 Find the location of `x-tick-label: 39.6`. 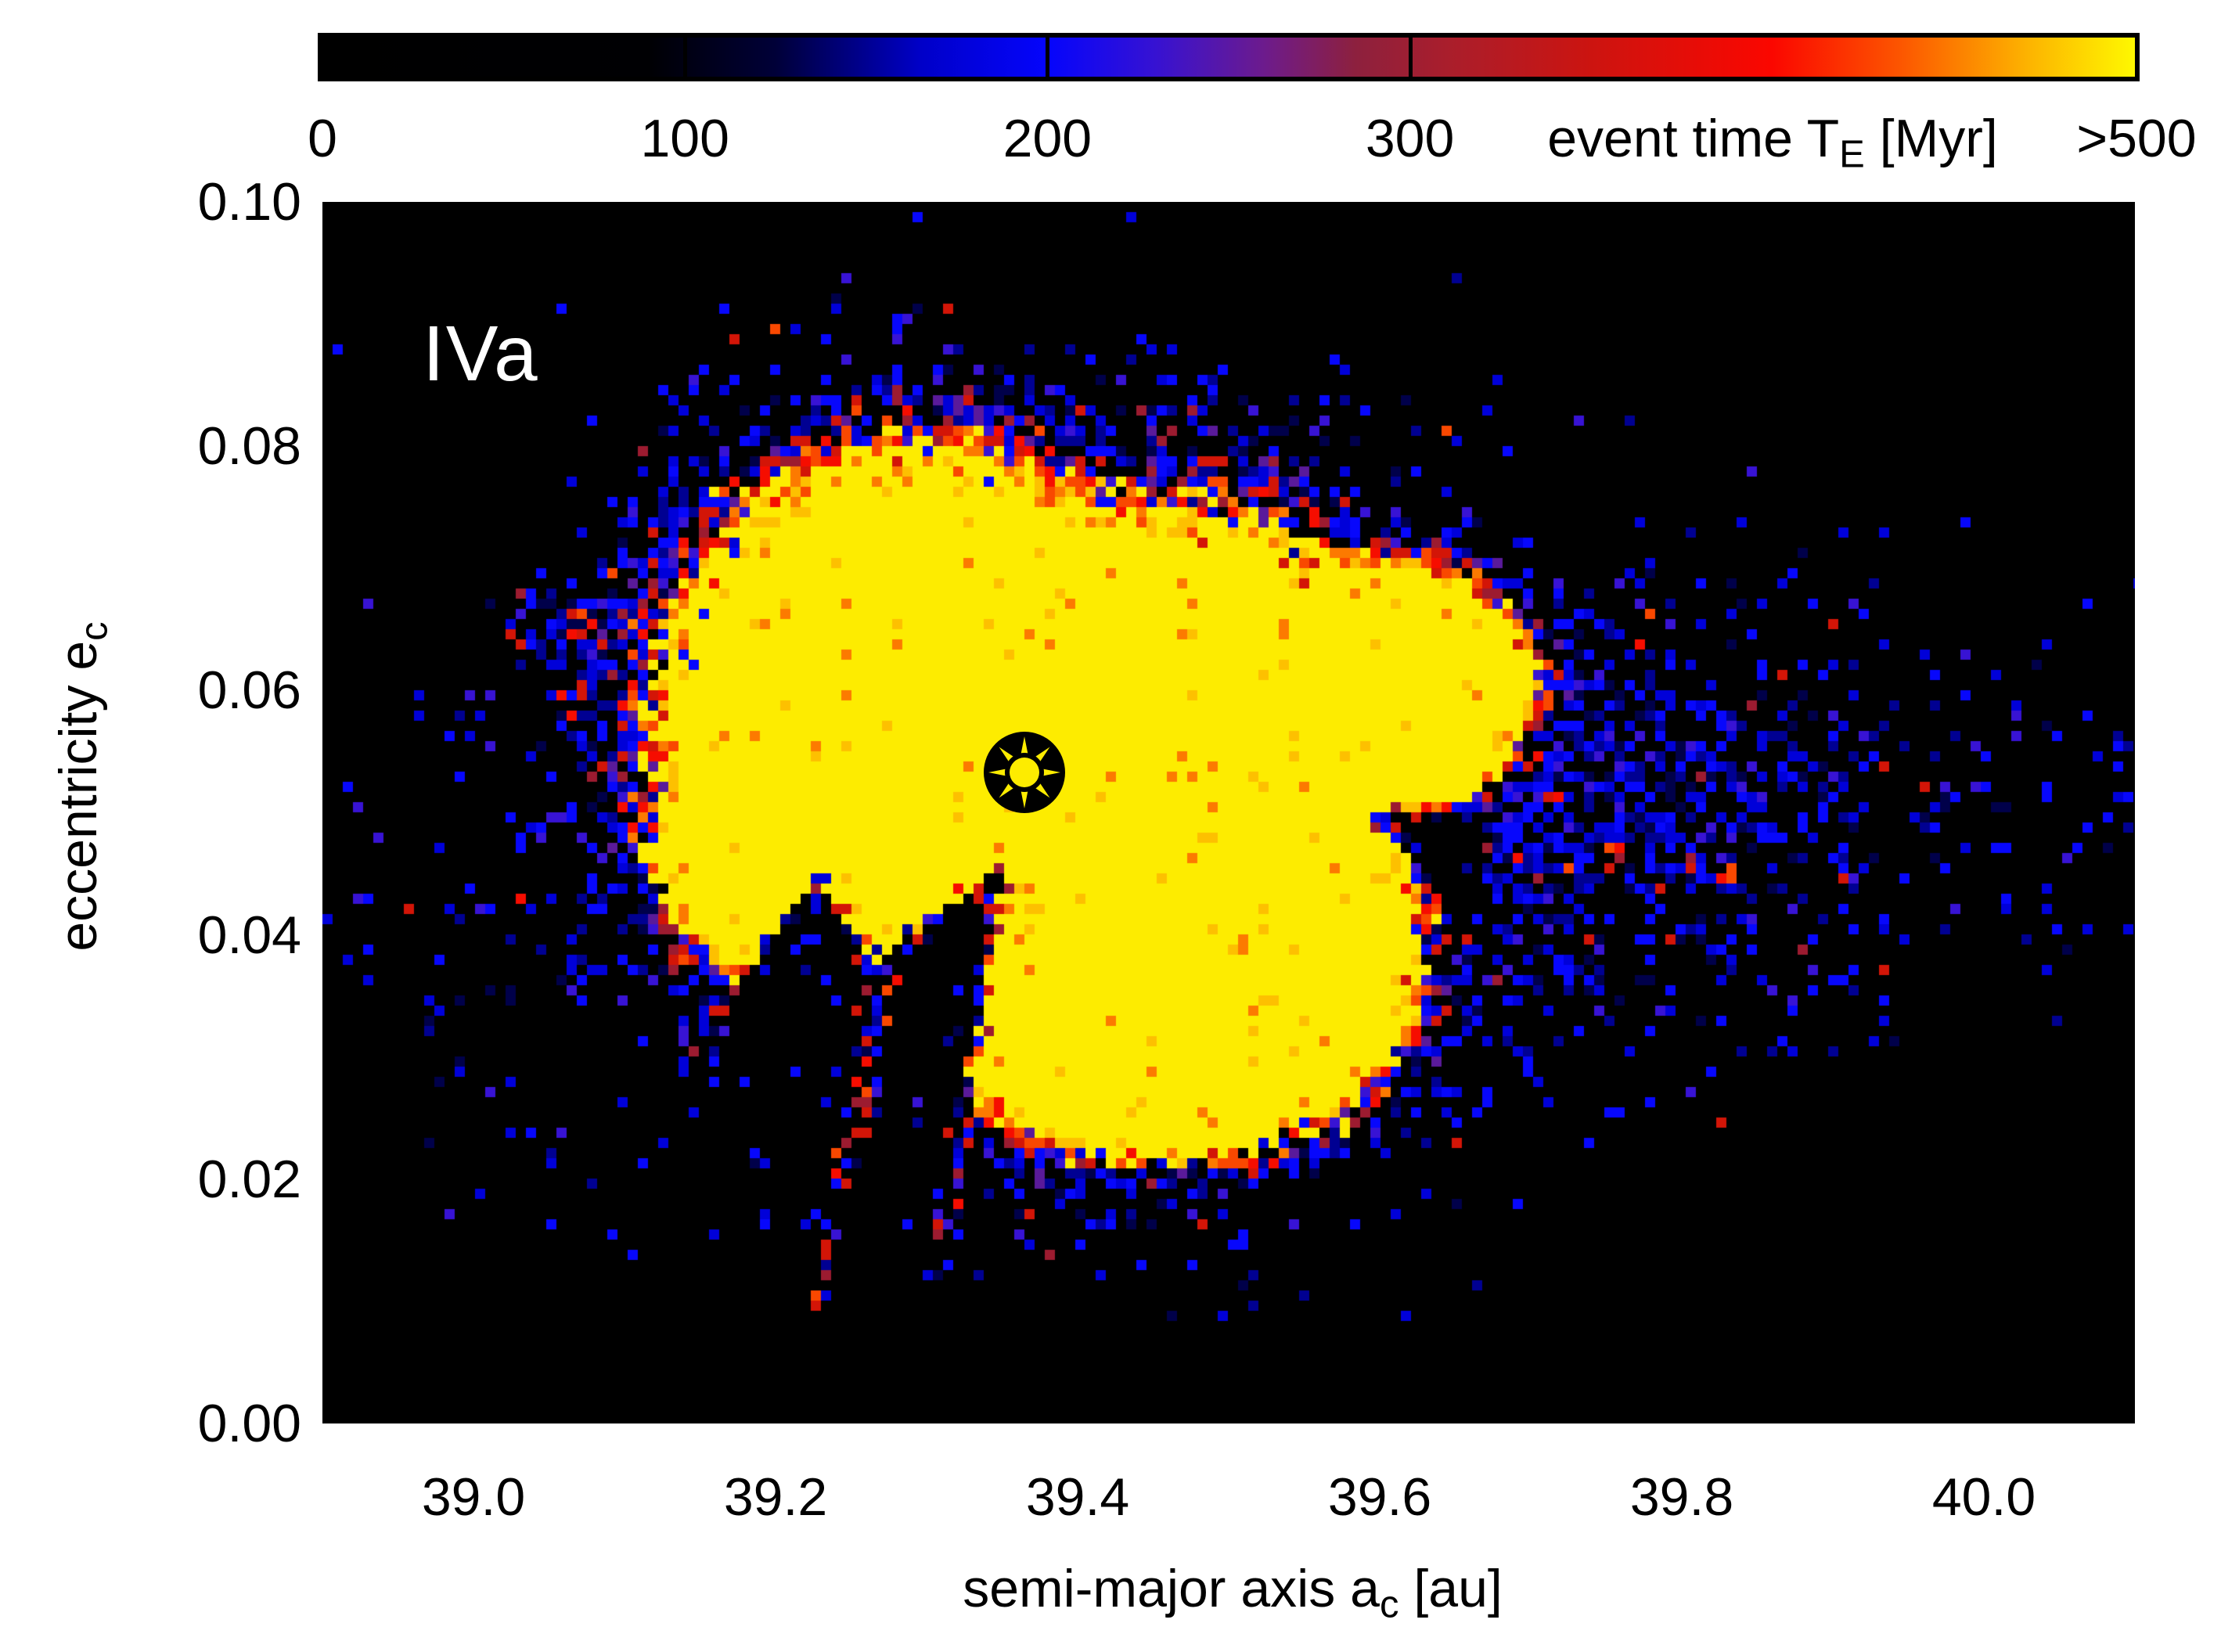

x-tick-label: 39.6 is located at coordinates (1379, 1497).